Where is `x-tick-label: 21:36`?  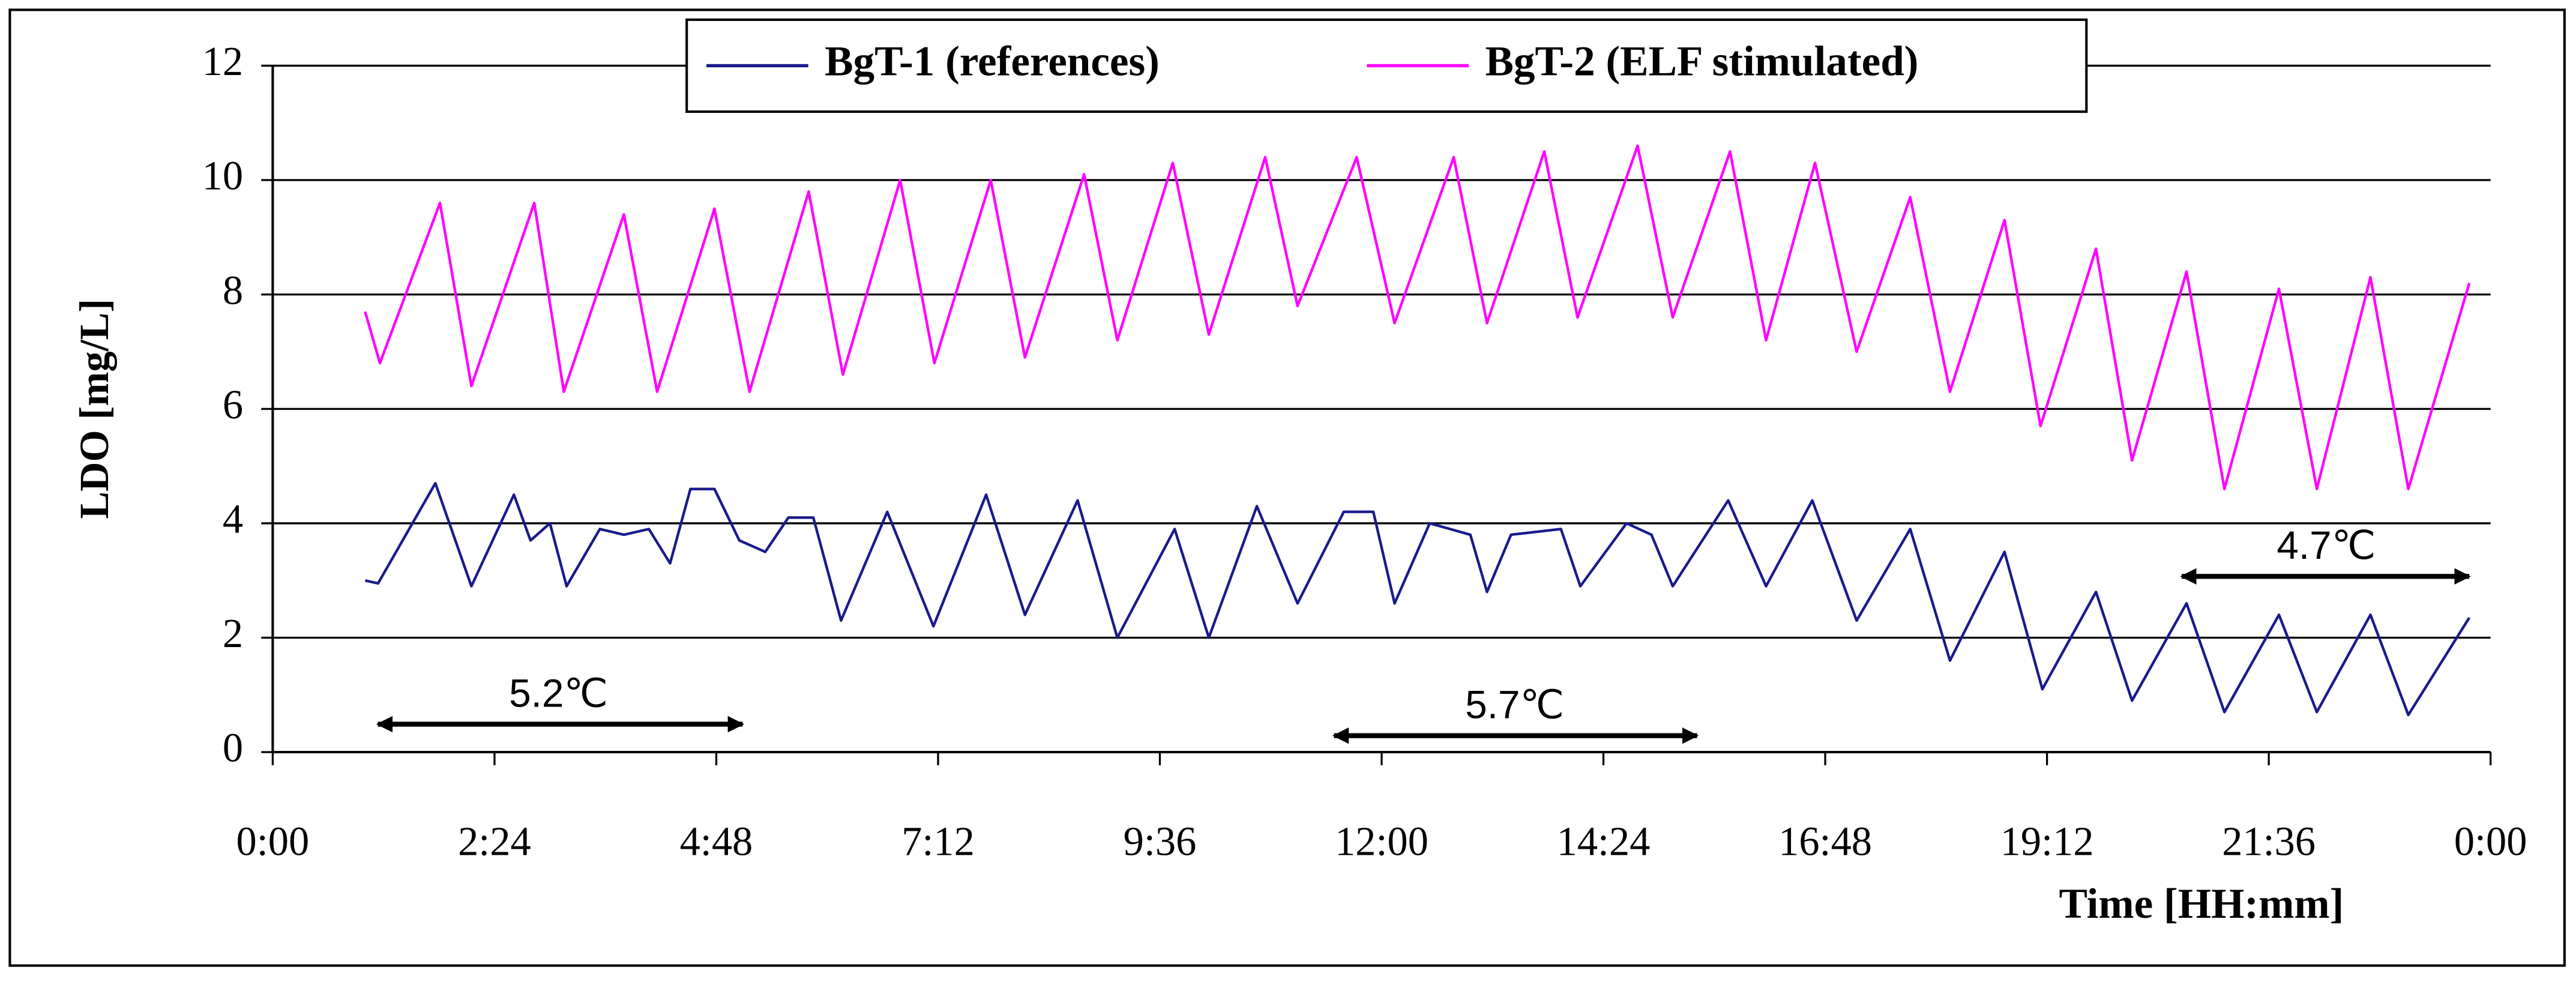
x-tick-label: 21:36 is located at coordinates (2269, 841).